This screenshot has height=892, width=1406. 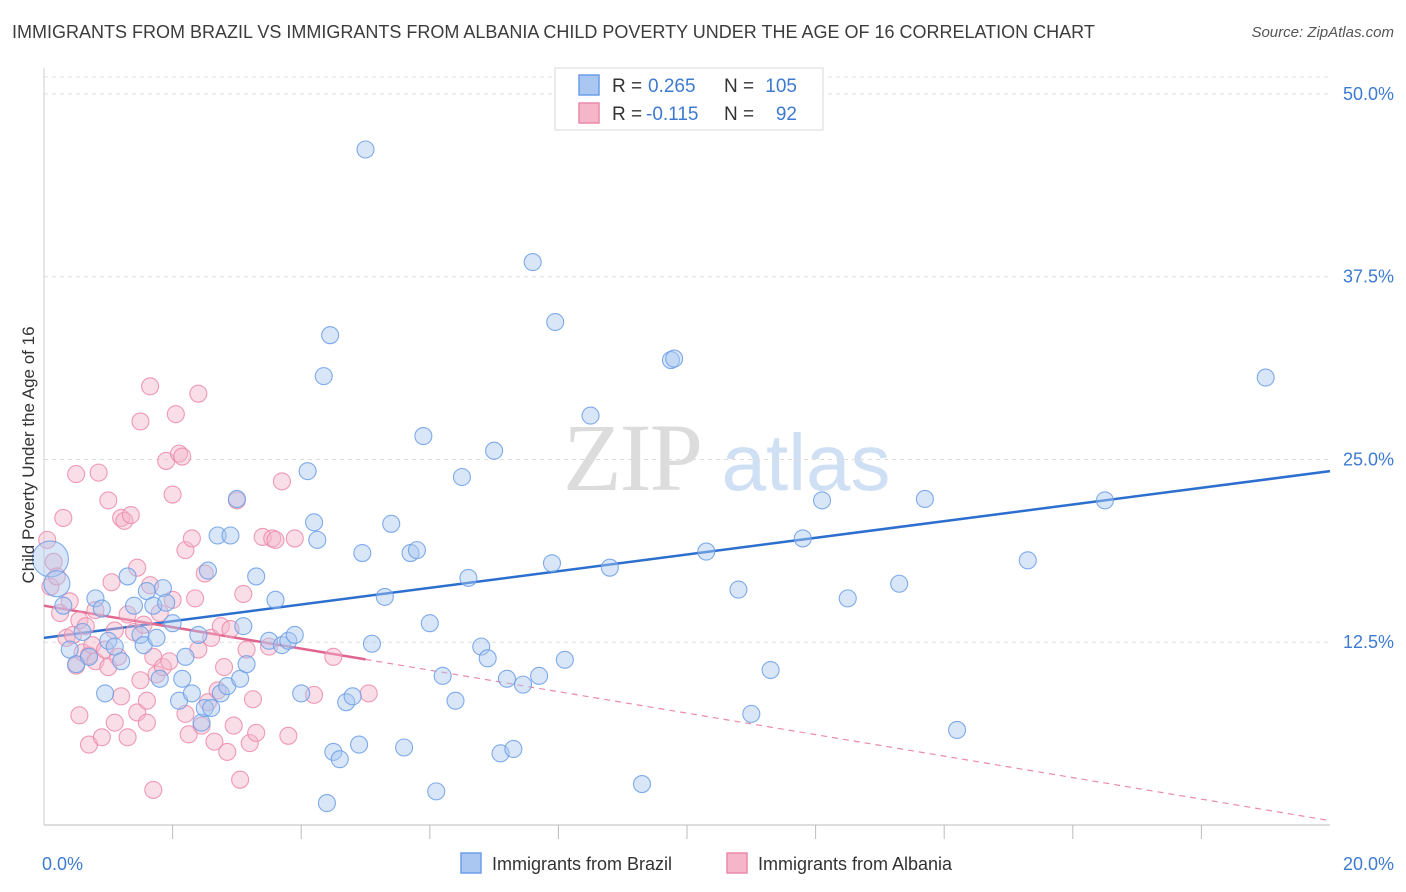 What do you see at coordinates (855, 864) in the screenshot?
I see `bottom-legend-label-albania: Immigrants from Albania` at bounding box center [855, 864].